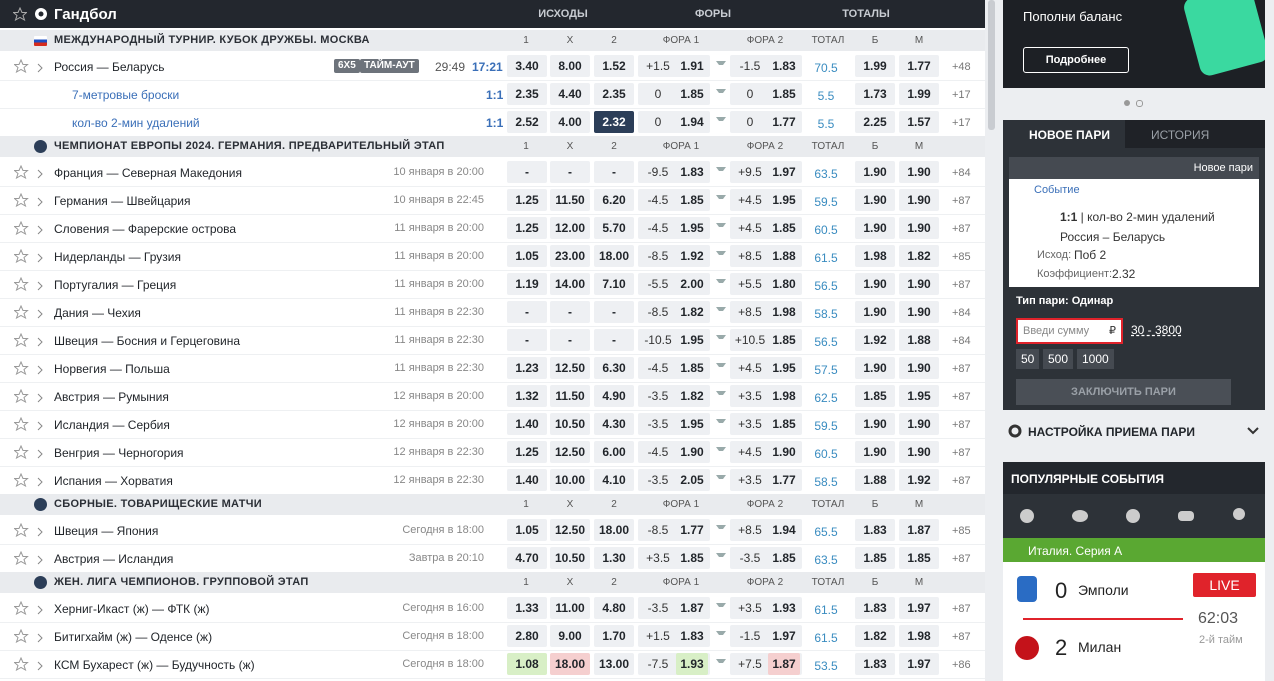 This screenshot has height=681, width=1274. What do you see at coordinates (20, 14) in the screenshot?
I see `star-icon` at bounding box center [20, 14].